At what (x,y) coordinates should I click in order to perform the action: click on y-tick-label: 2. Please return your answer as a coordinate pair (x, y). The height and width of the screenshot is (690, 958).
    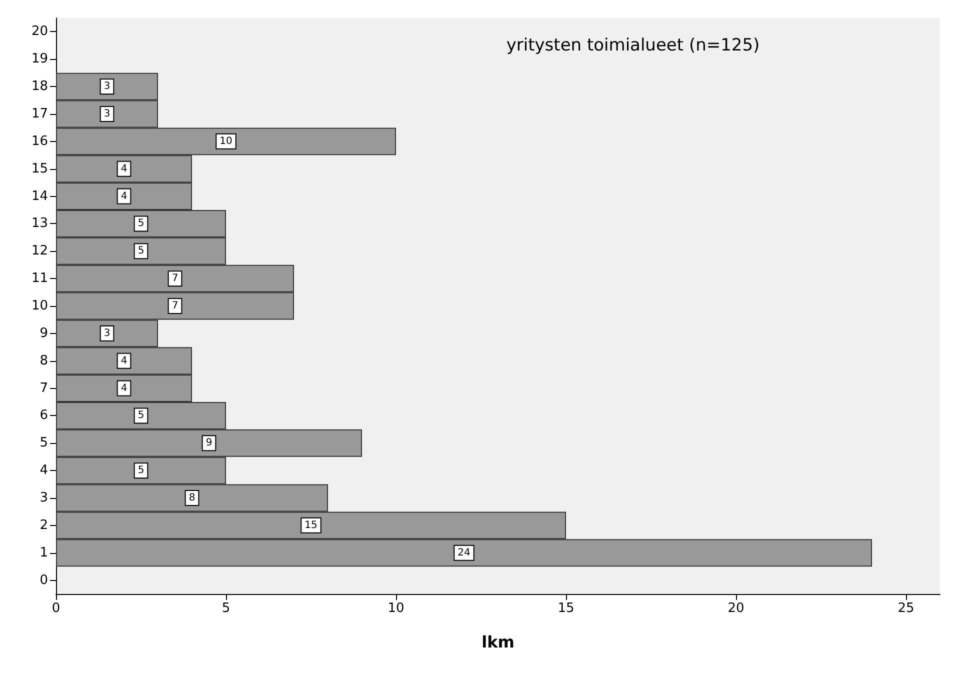
    Looking at the image, I should click on (44, 525).